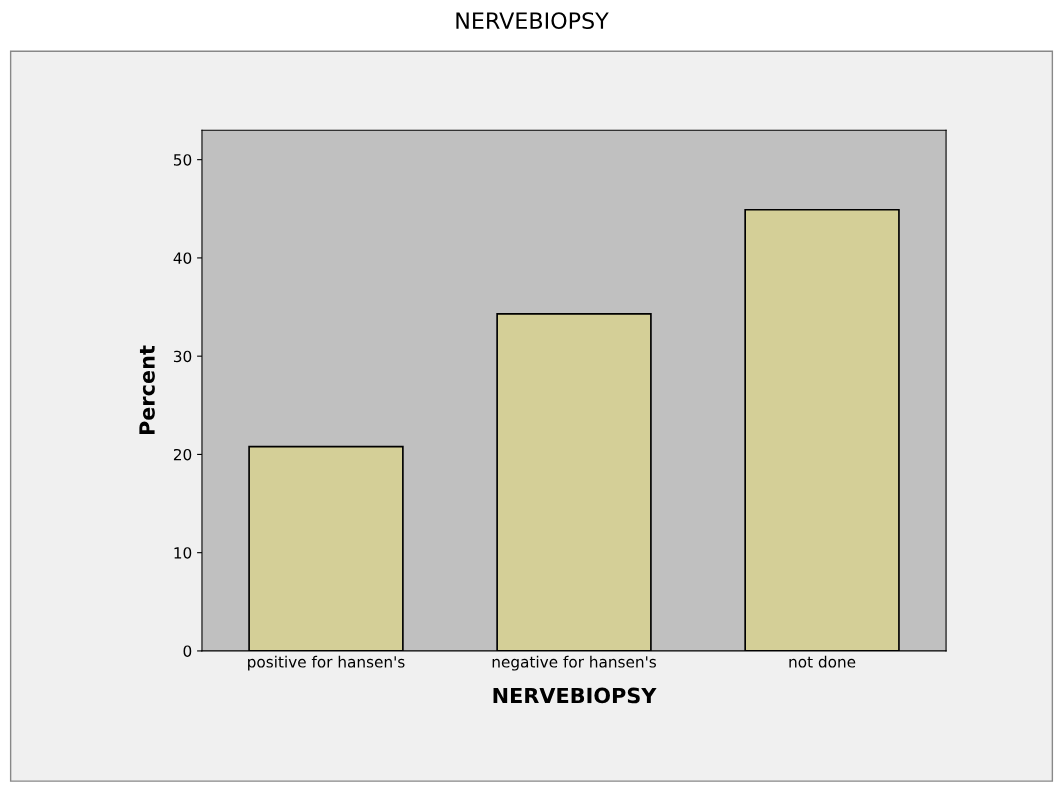 This screenshot has height=789, width=1063. Describe the element at coordinates (182, 454) in the screenshot. I see `y-tick-label: 20` at that location.